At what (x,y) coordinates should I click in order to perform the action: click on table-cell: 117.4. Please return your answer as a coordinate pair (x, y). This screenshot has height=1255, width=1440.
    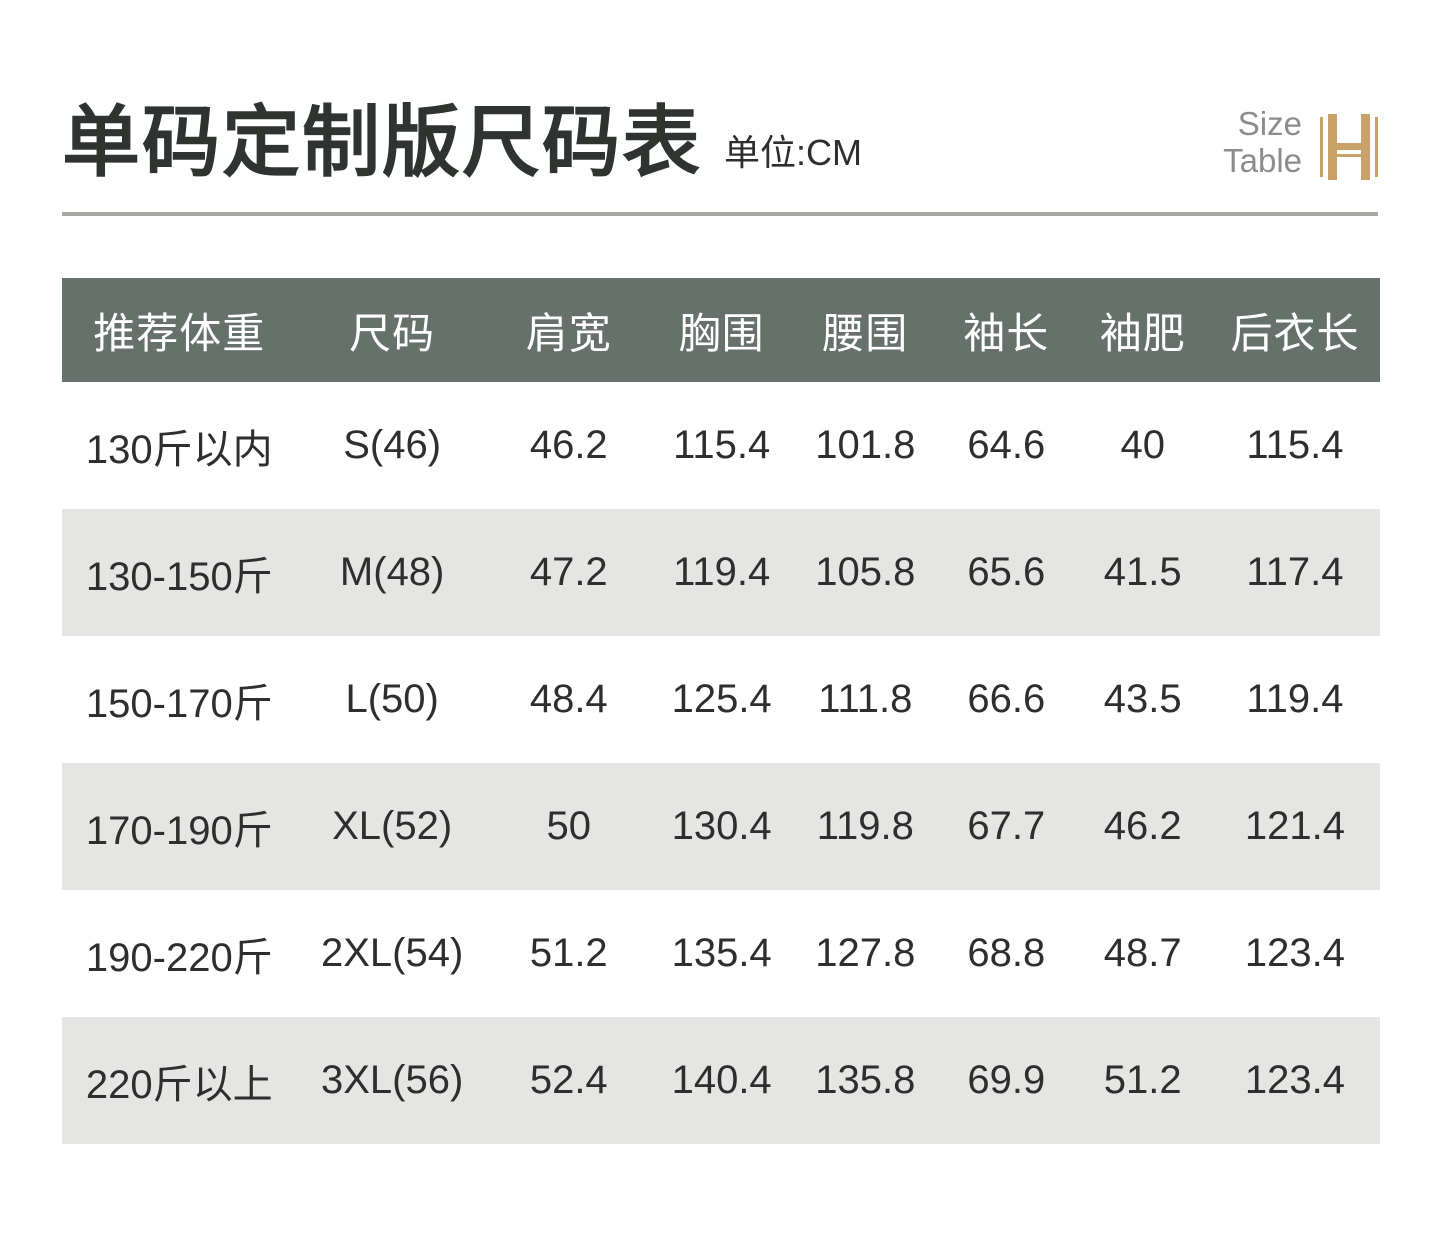
    Looking at the image, I should click on (1294, 572).